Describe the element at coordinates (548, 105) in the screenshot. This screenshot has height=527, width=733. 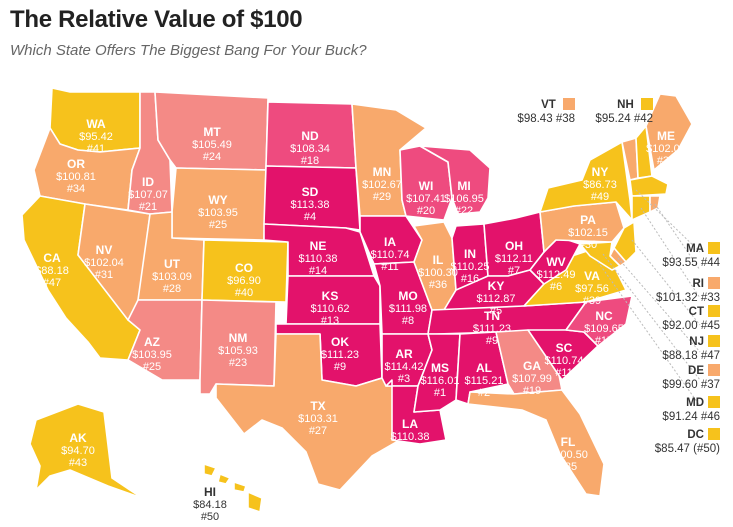
I see `side-abbr-VT: VT` at that location.